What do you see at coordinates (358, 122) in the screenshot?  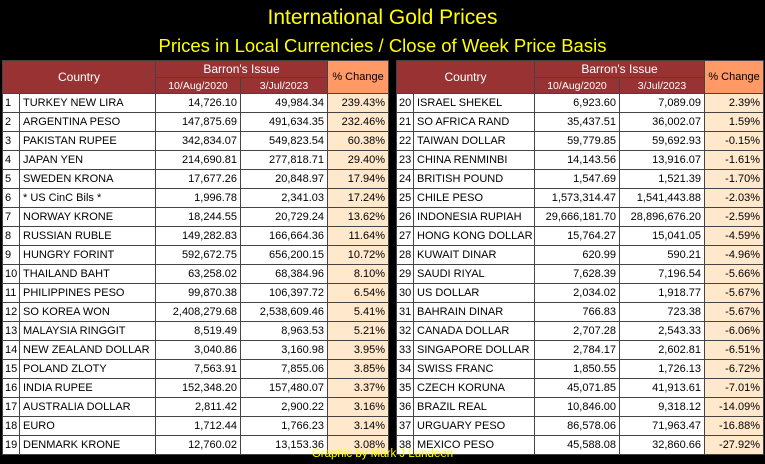 I see `pct-change: 232.46%` at bounding box center [358, 122].